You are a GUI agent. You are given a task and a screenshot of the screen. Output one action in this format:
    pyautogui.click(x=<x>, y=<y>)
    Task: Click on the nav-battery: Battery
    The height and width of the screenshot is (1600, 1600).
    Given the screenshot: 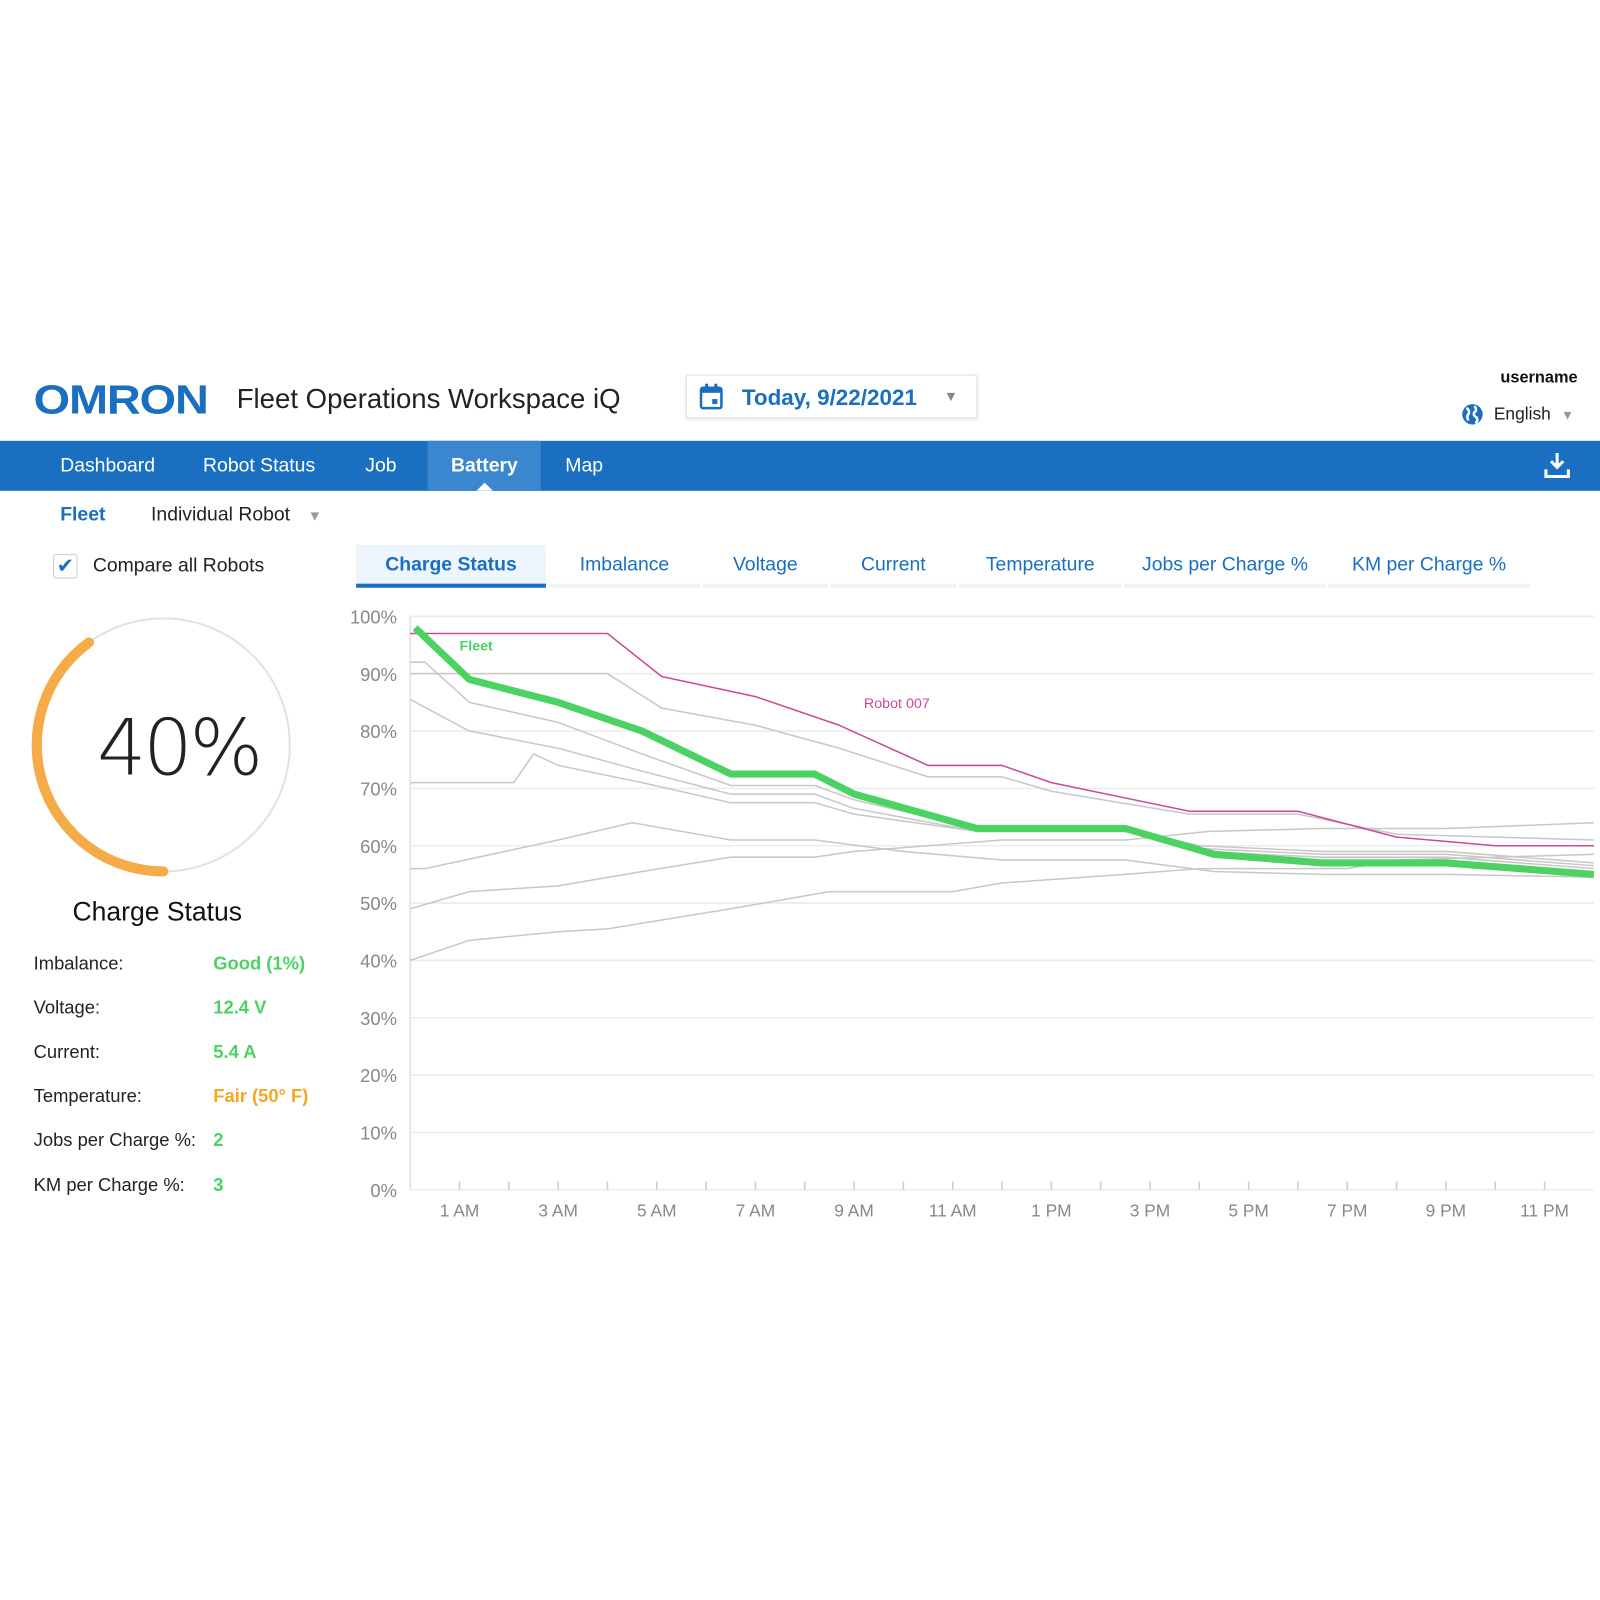 What is the action you would take?
    pyautogui.click(x=484, y=465)
    